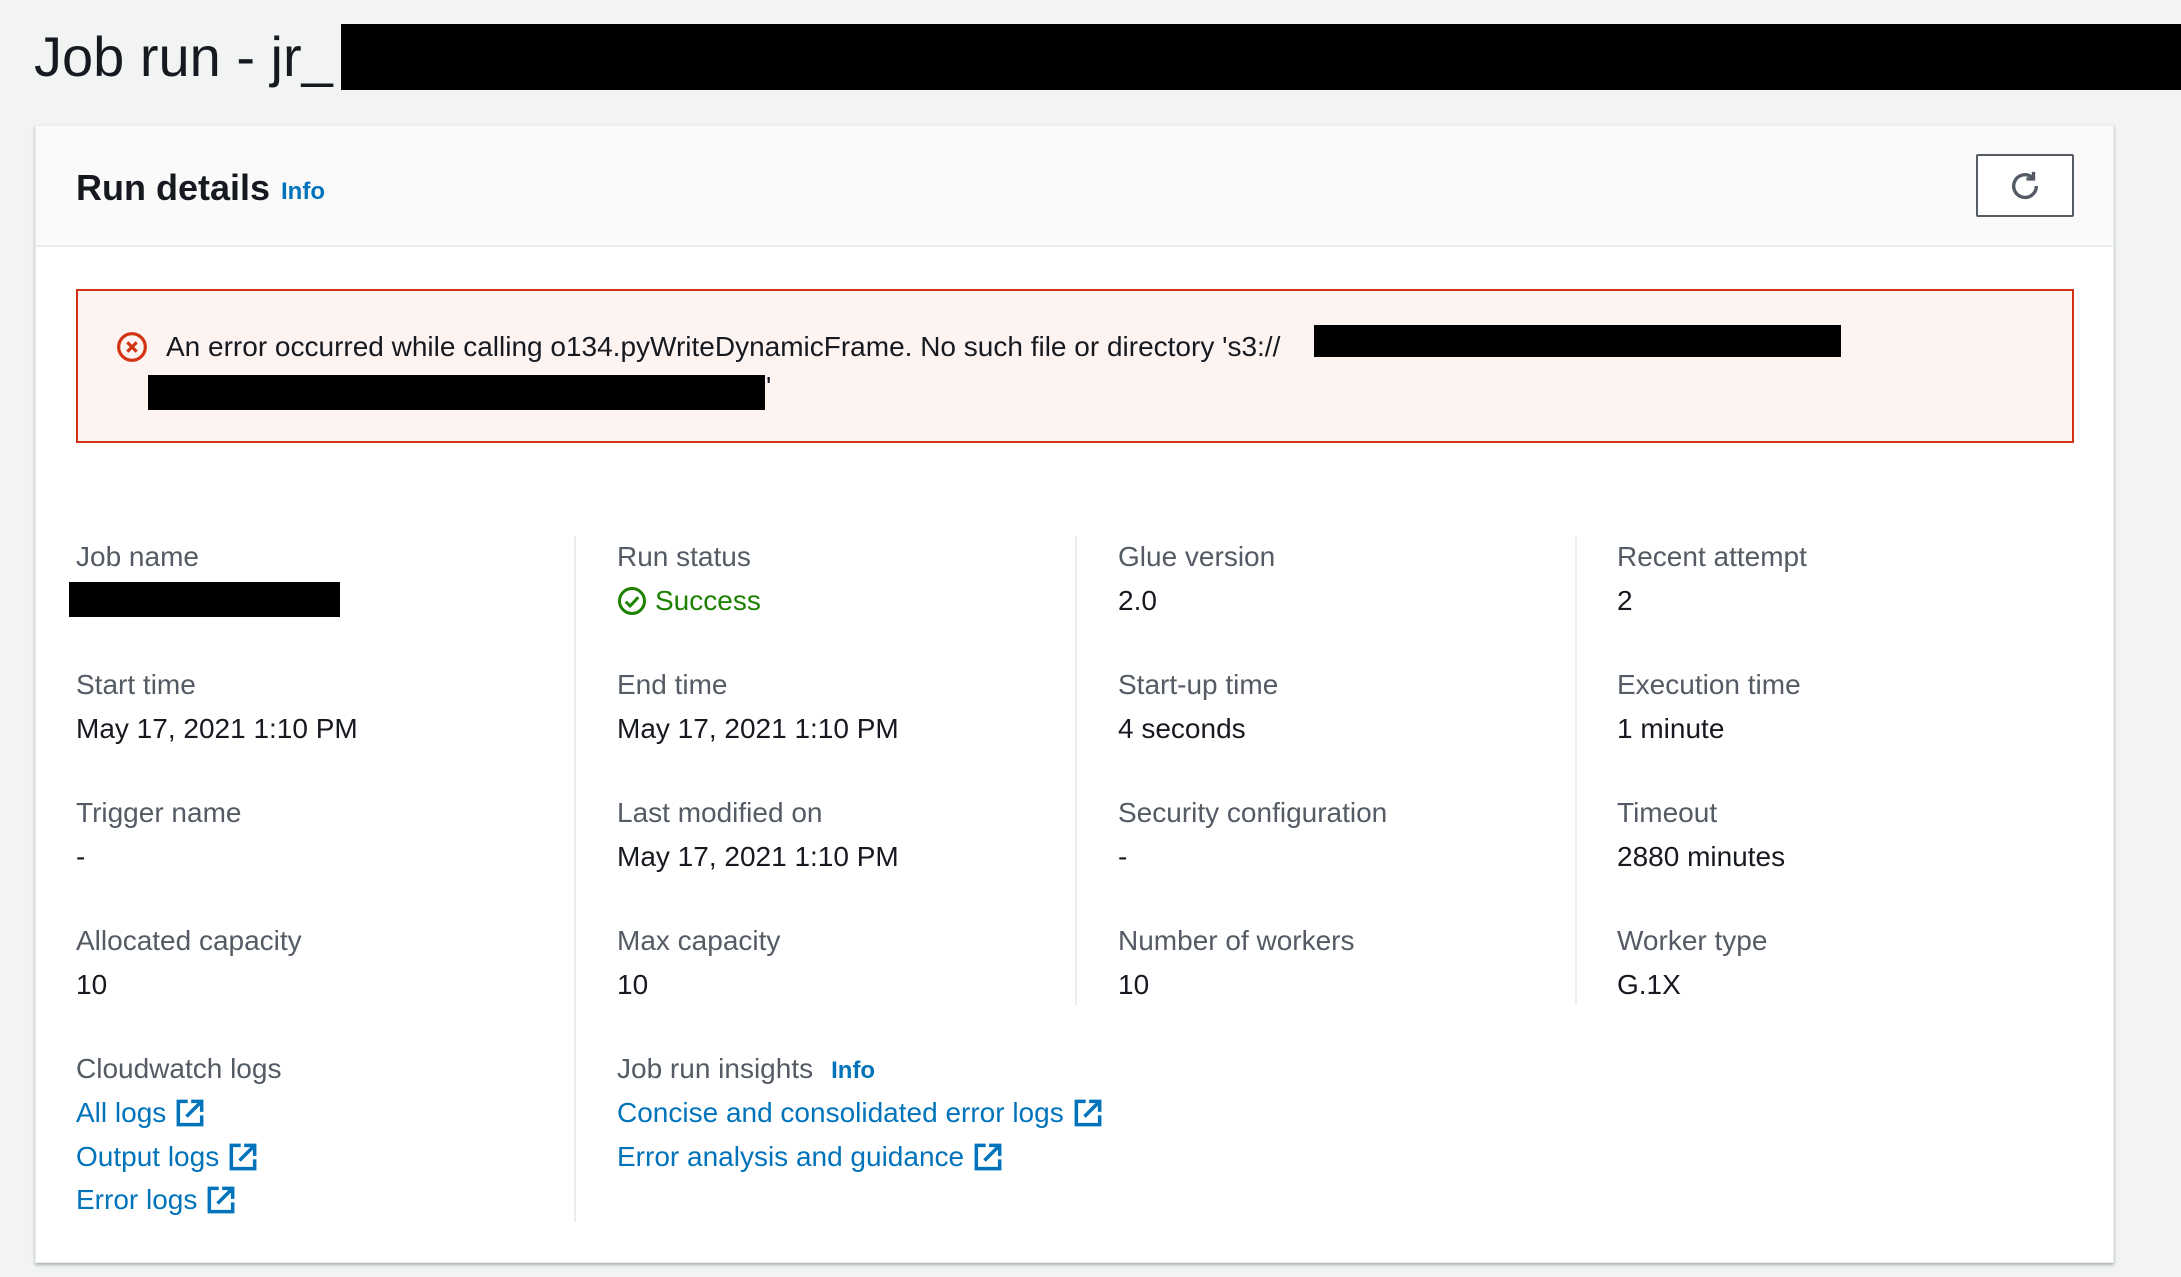 The width and height of the screenshot is (2181, 1277). What do you see at coordinates (853, 1070) in the screenshot?
I see `insights-info-link: Info` at bounding box center [853, 1070].